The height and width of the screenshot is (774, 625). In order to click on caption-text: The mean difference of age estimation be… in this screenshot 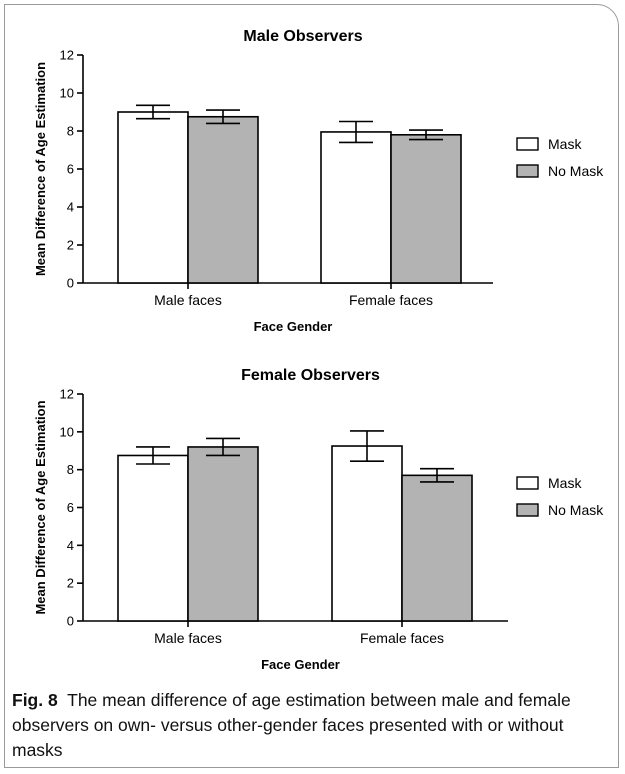, I will do `click(291, 725)`.